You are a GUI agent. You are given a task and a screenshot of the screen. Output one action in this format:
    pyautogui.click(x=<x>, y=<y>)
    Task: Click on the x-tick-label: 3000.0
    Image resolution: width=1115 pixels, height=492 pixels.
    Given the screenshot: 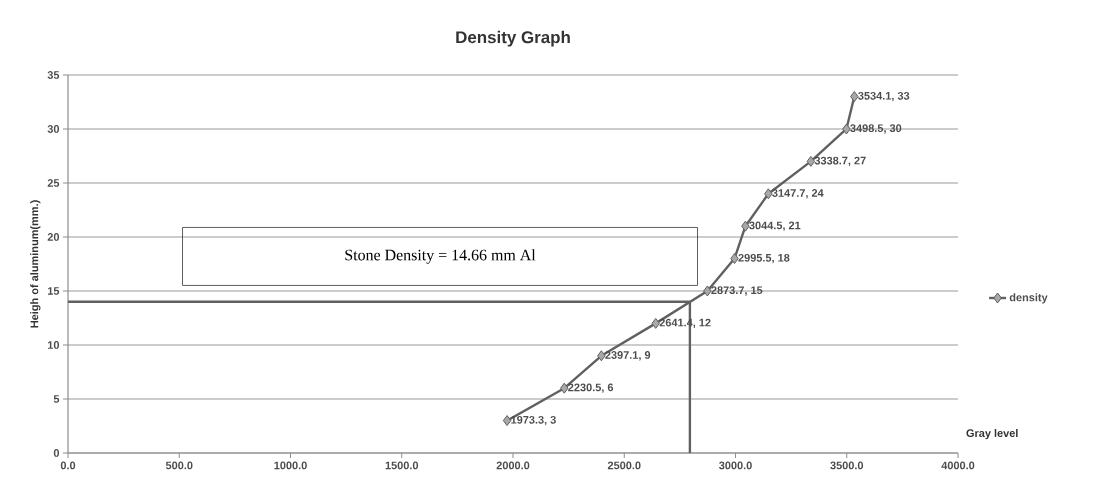 What is the action you would take?
    pyautogui.click(x=735, y=465)
    